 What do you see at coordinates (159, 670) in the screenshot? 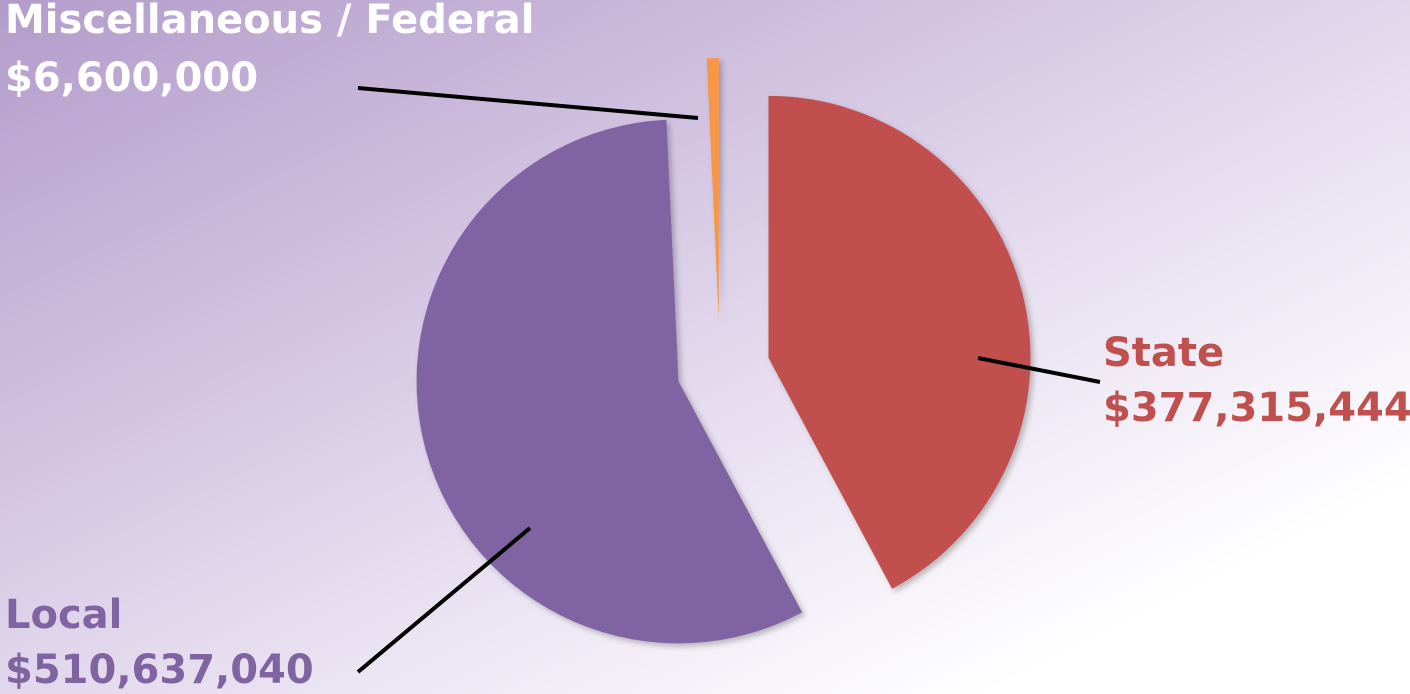
I see `value-label: $510,637,040` at bounding box center [159, 670].